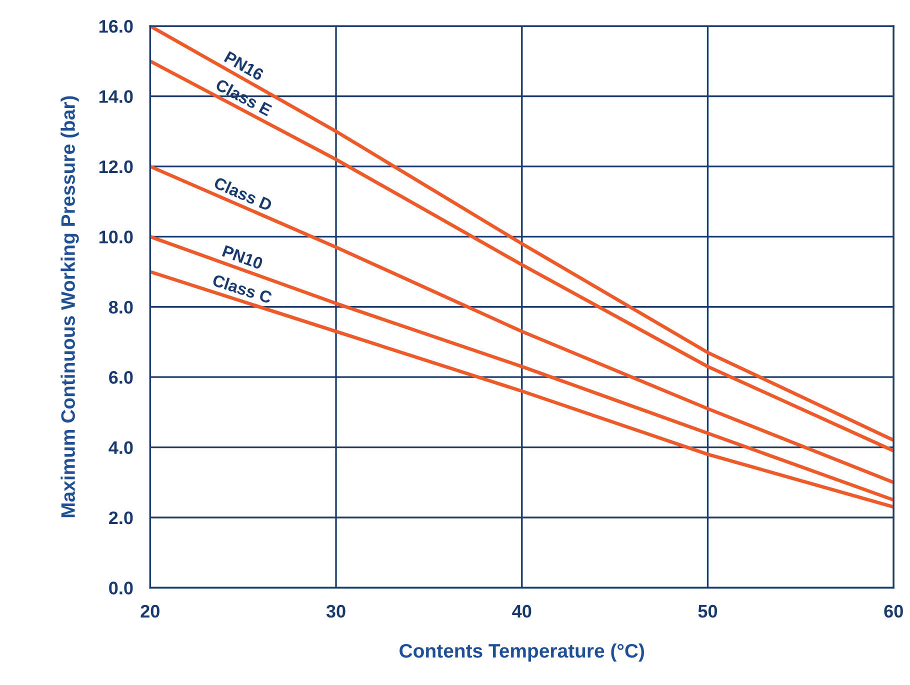  Describe the element at coordinates (69, 307) in the screenshot. I see `y-axis-title: Maximum Continuous Working Pressure (bar)` at that location.